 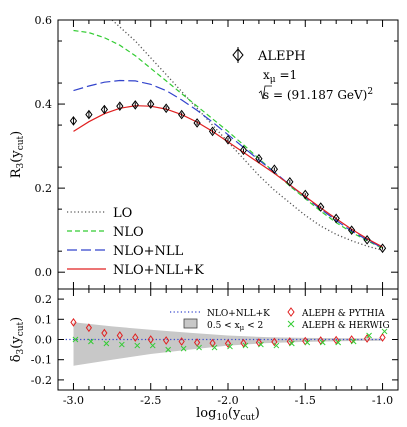 I want to click on bottom-y-axis-label: δ3(ycut), so click(x=17, y=340).